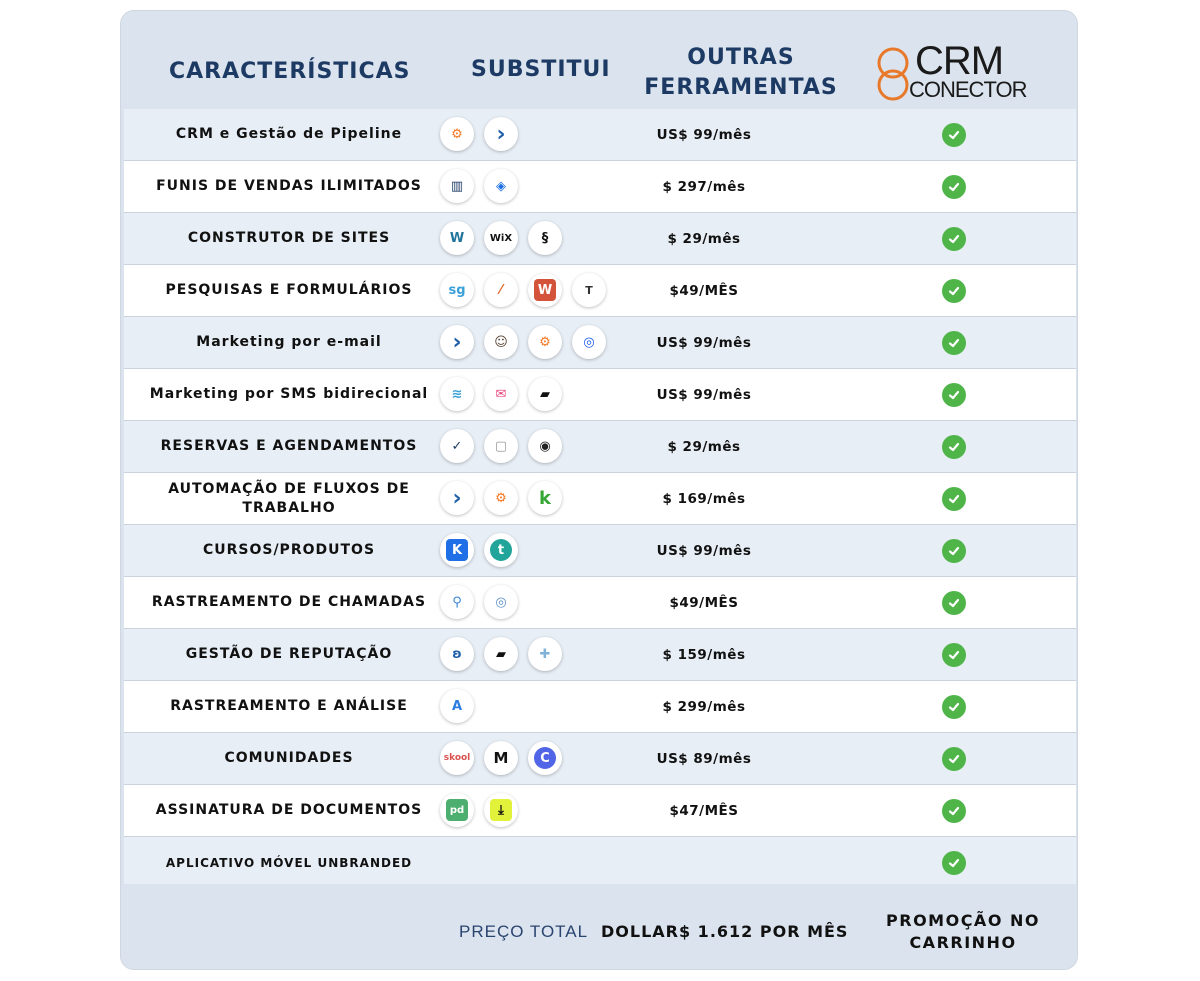  I want to click on tool-price, so click(704, 862).